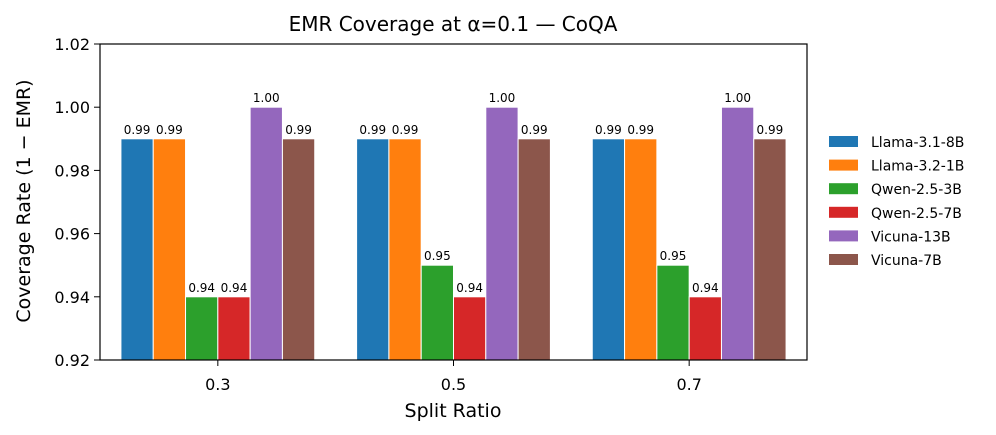  What do you see at coordinates (72, 44) in the screenshot?
I see `y-tick-label: 1.02` at bounding box center [72, 44].